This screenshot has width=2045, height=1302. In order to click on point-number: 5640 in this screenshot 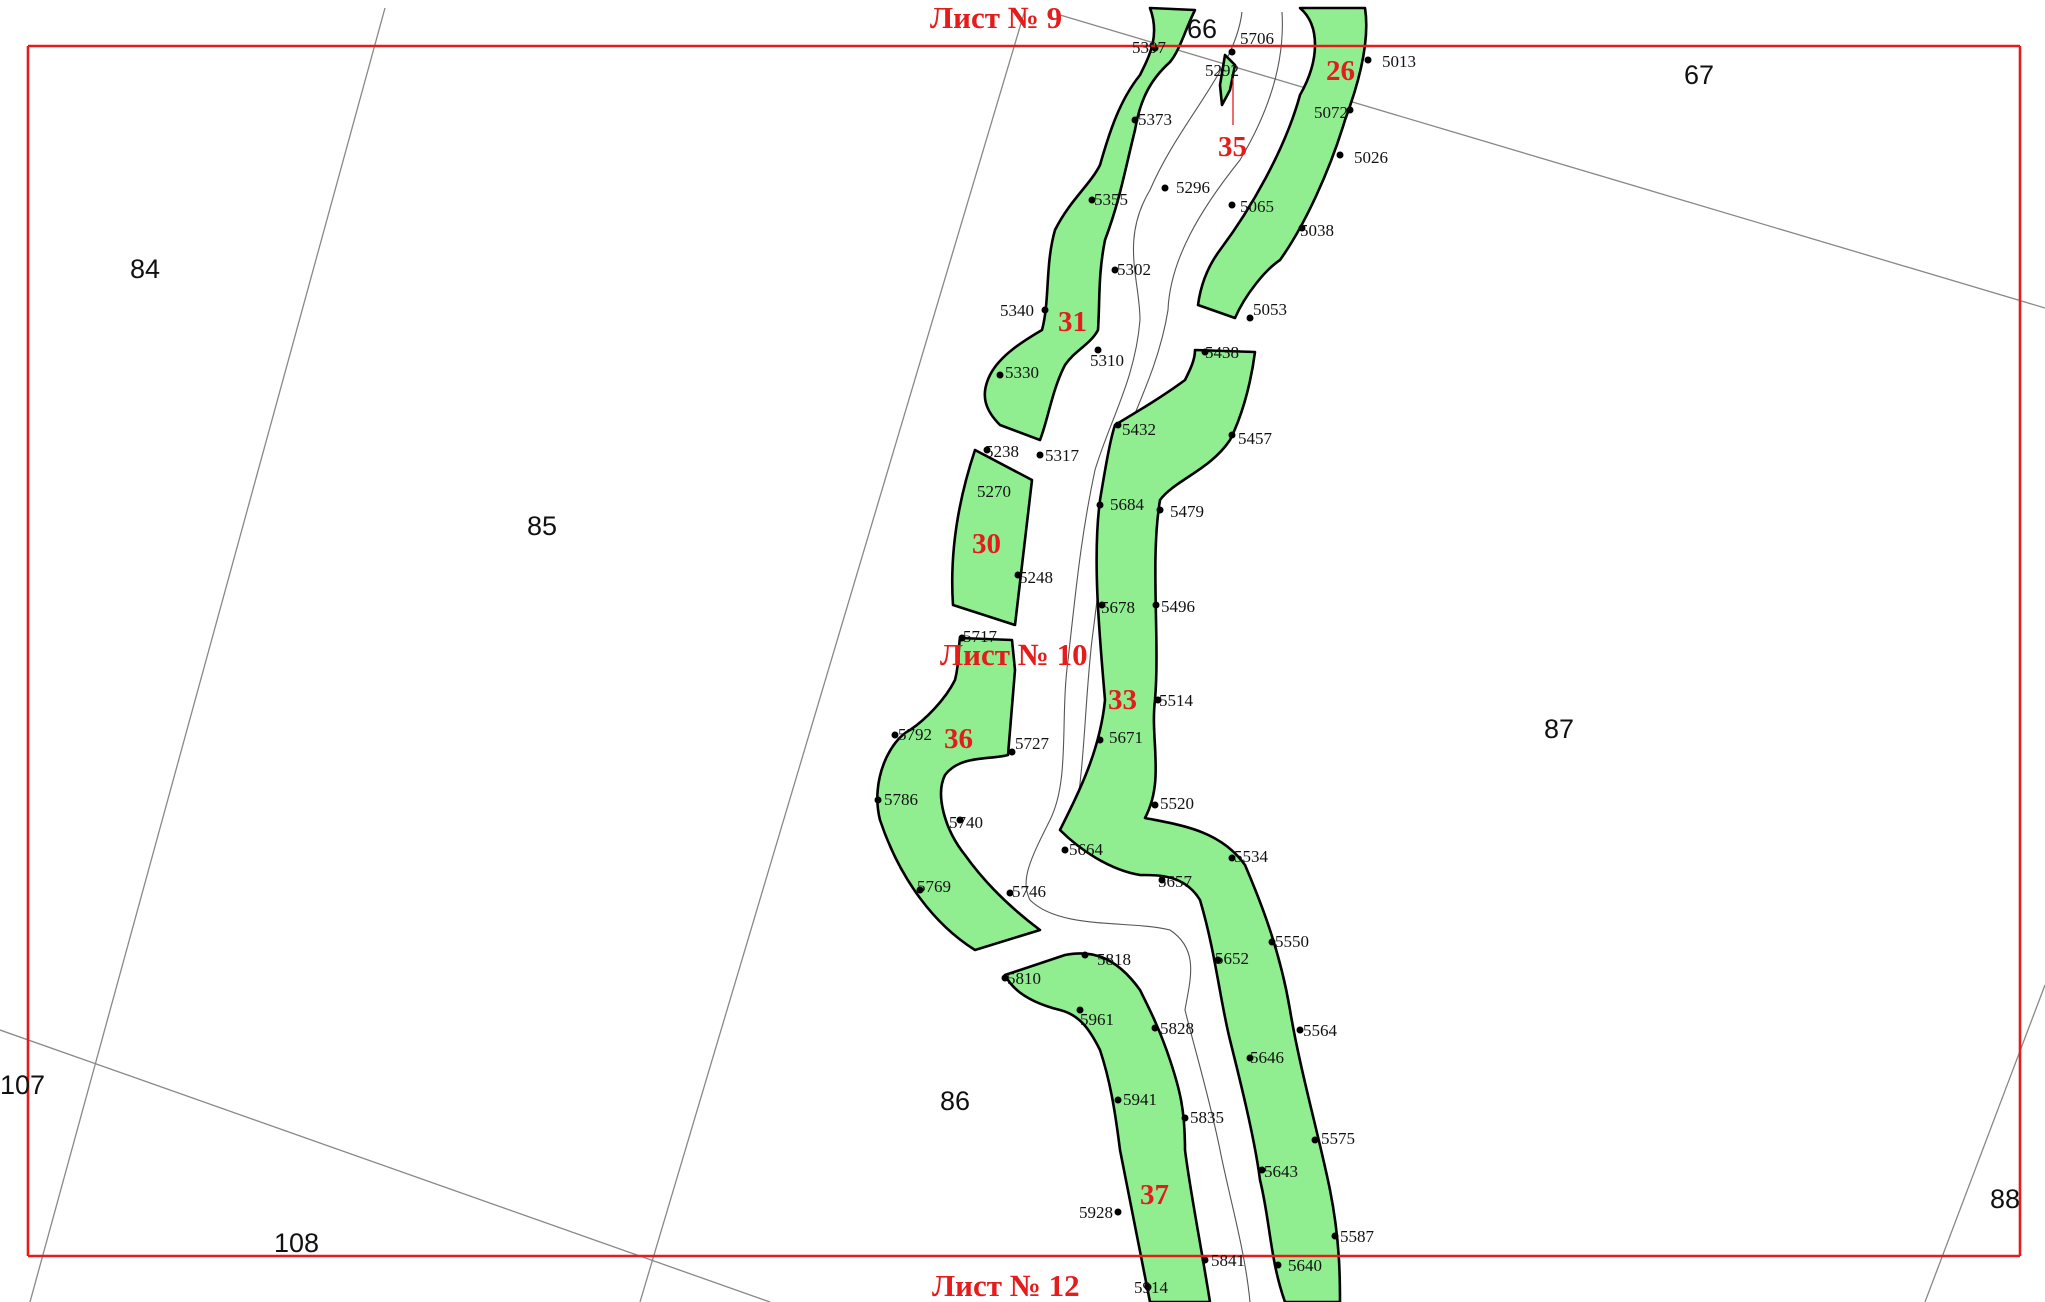, I will do `click(1305, 1265)`.